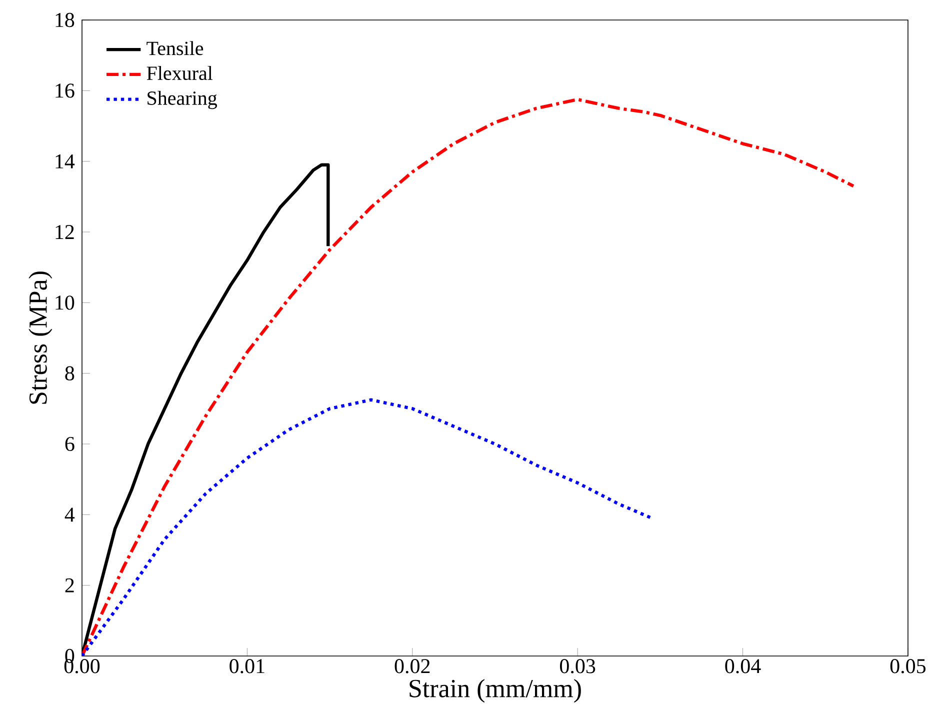 The image size is (933, 725). Describe the element at coordinates (182, 100) in the screenshot. I see `legend-label: Shearing` at that location.